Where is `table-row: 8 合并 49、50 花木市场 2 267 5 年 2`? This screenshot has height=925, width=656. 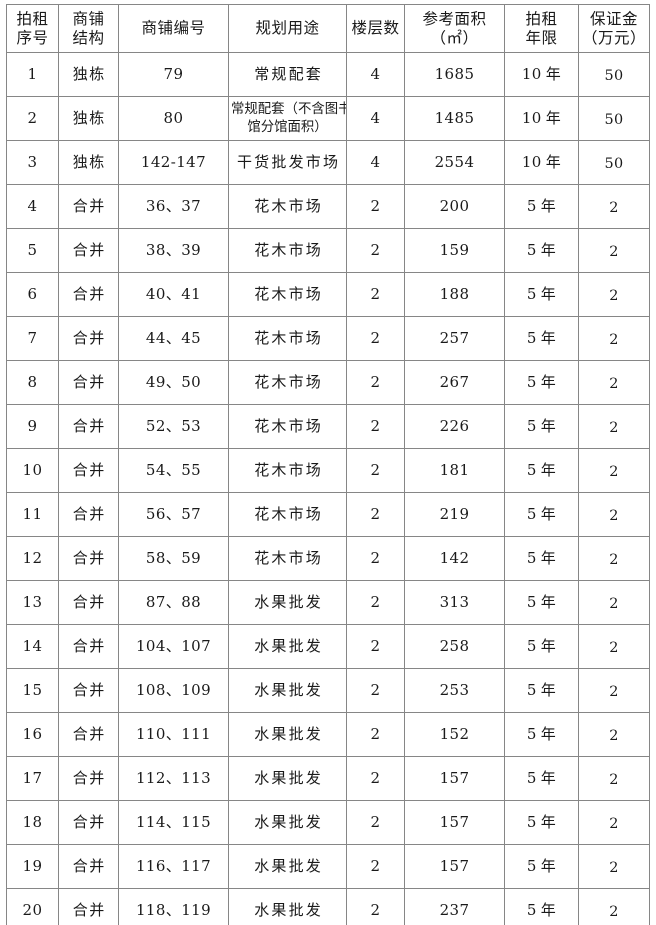 table-row: 8 合并 49、50 花木市场 2 267 5 年 2 is located at coordinates (328, 382).